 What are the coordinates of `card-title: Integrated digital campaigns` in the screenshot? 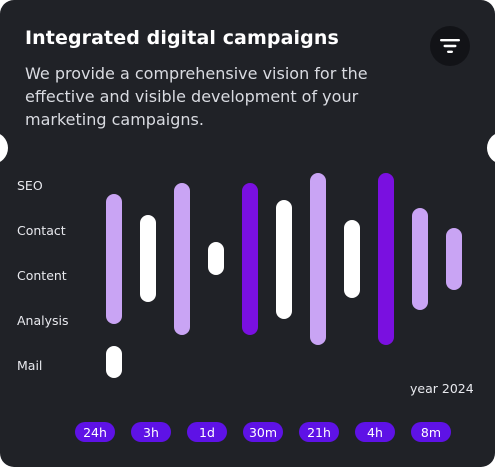 It's located at (182, 38).